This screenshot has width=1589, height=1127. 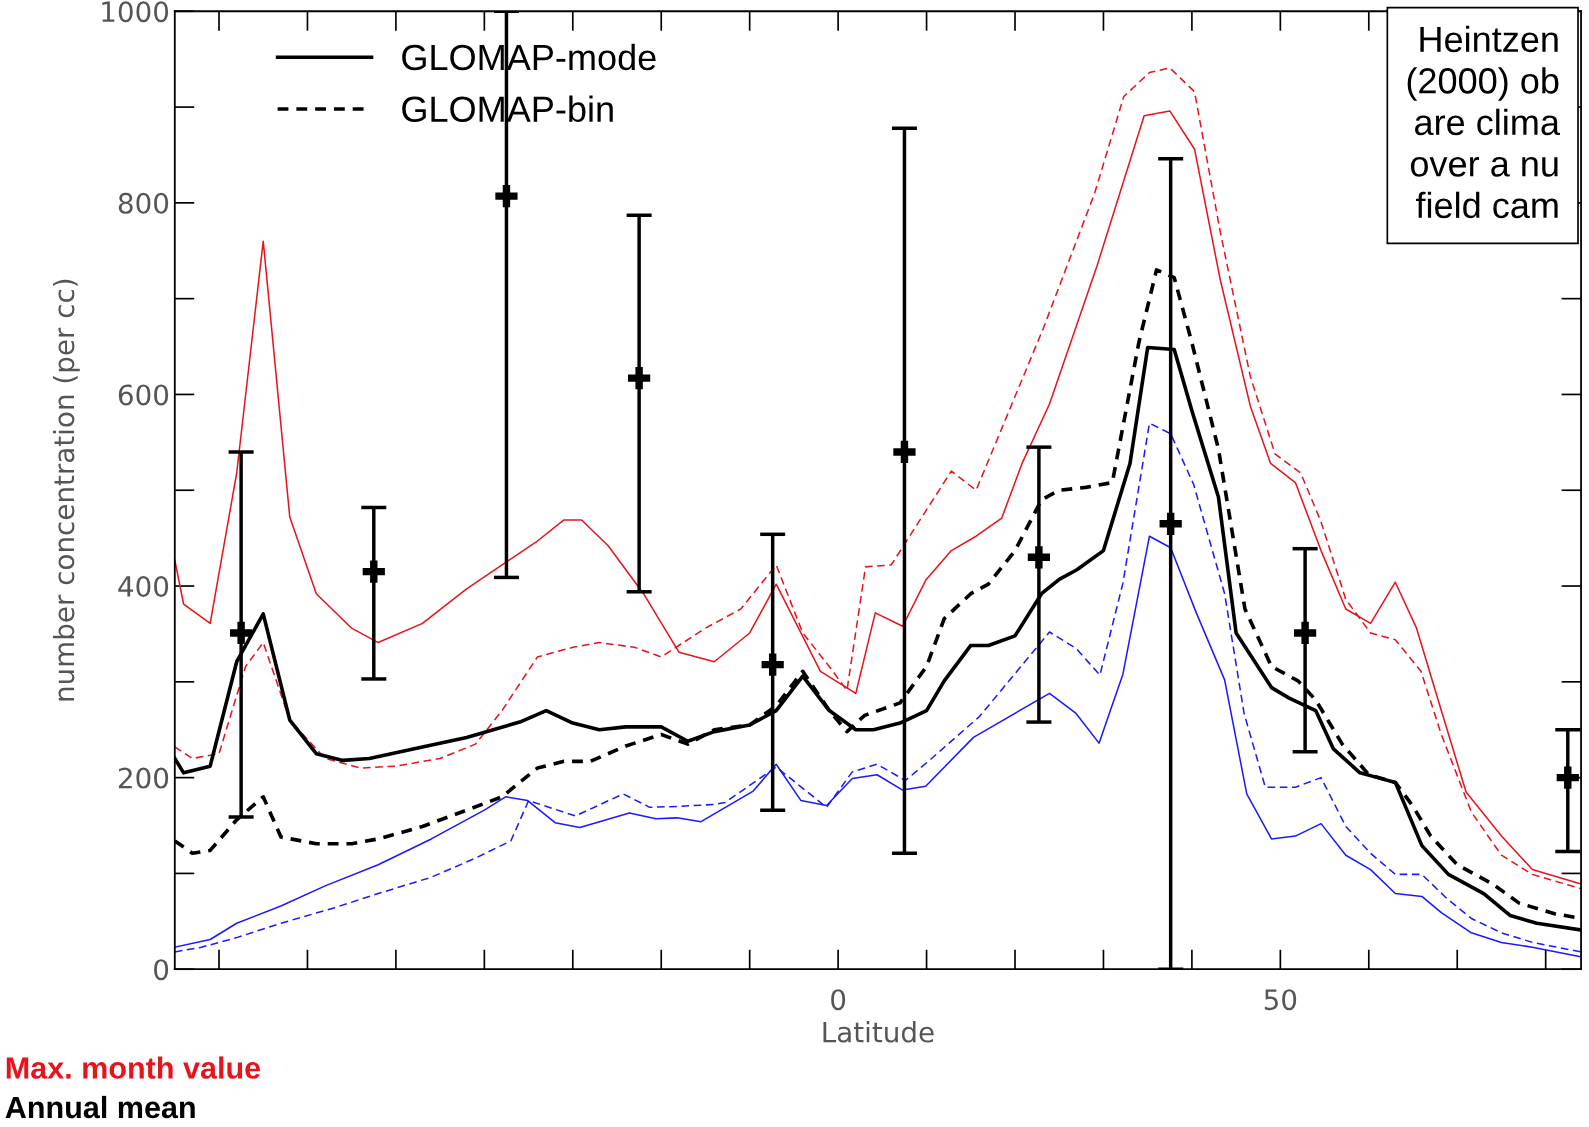 What do you see at coordinates (133, 1067) in the screenshot?
I see `text: Max. month value` at bounding box center [133, 1067].